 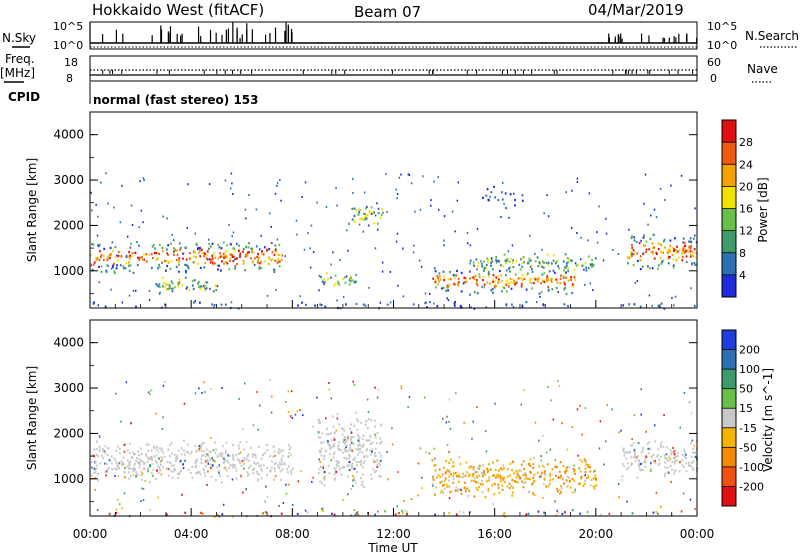 I want to click on colorbar-segment, so click(x=729, y=359).